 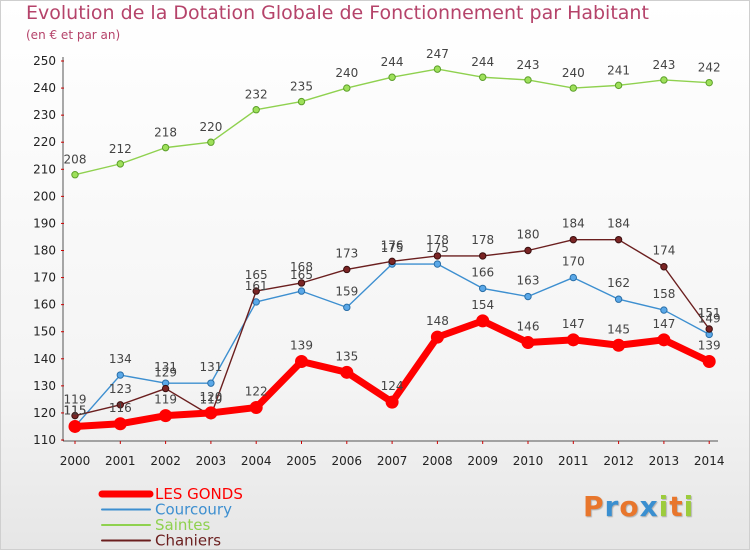 What do you see at coordinates (573, 461) in the screenshot?
I see `x-tick-label: 2011` at bounding box center [573, 461].